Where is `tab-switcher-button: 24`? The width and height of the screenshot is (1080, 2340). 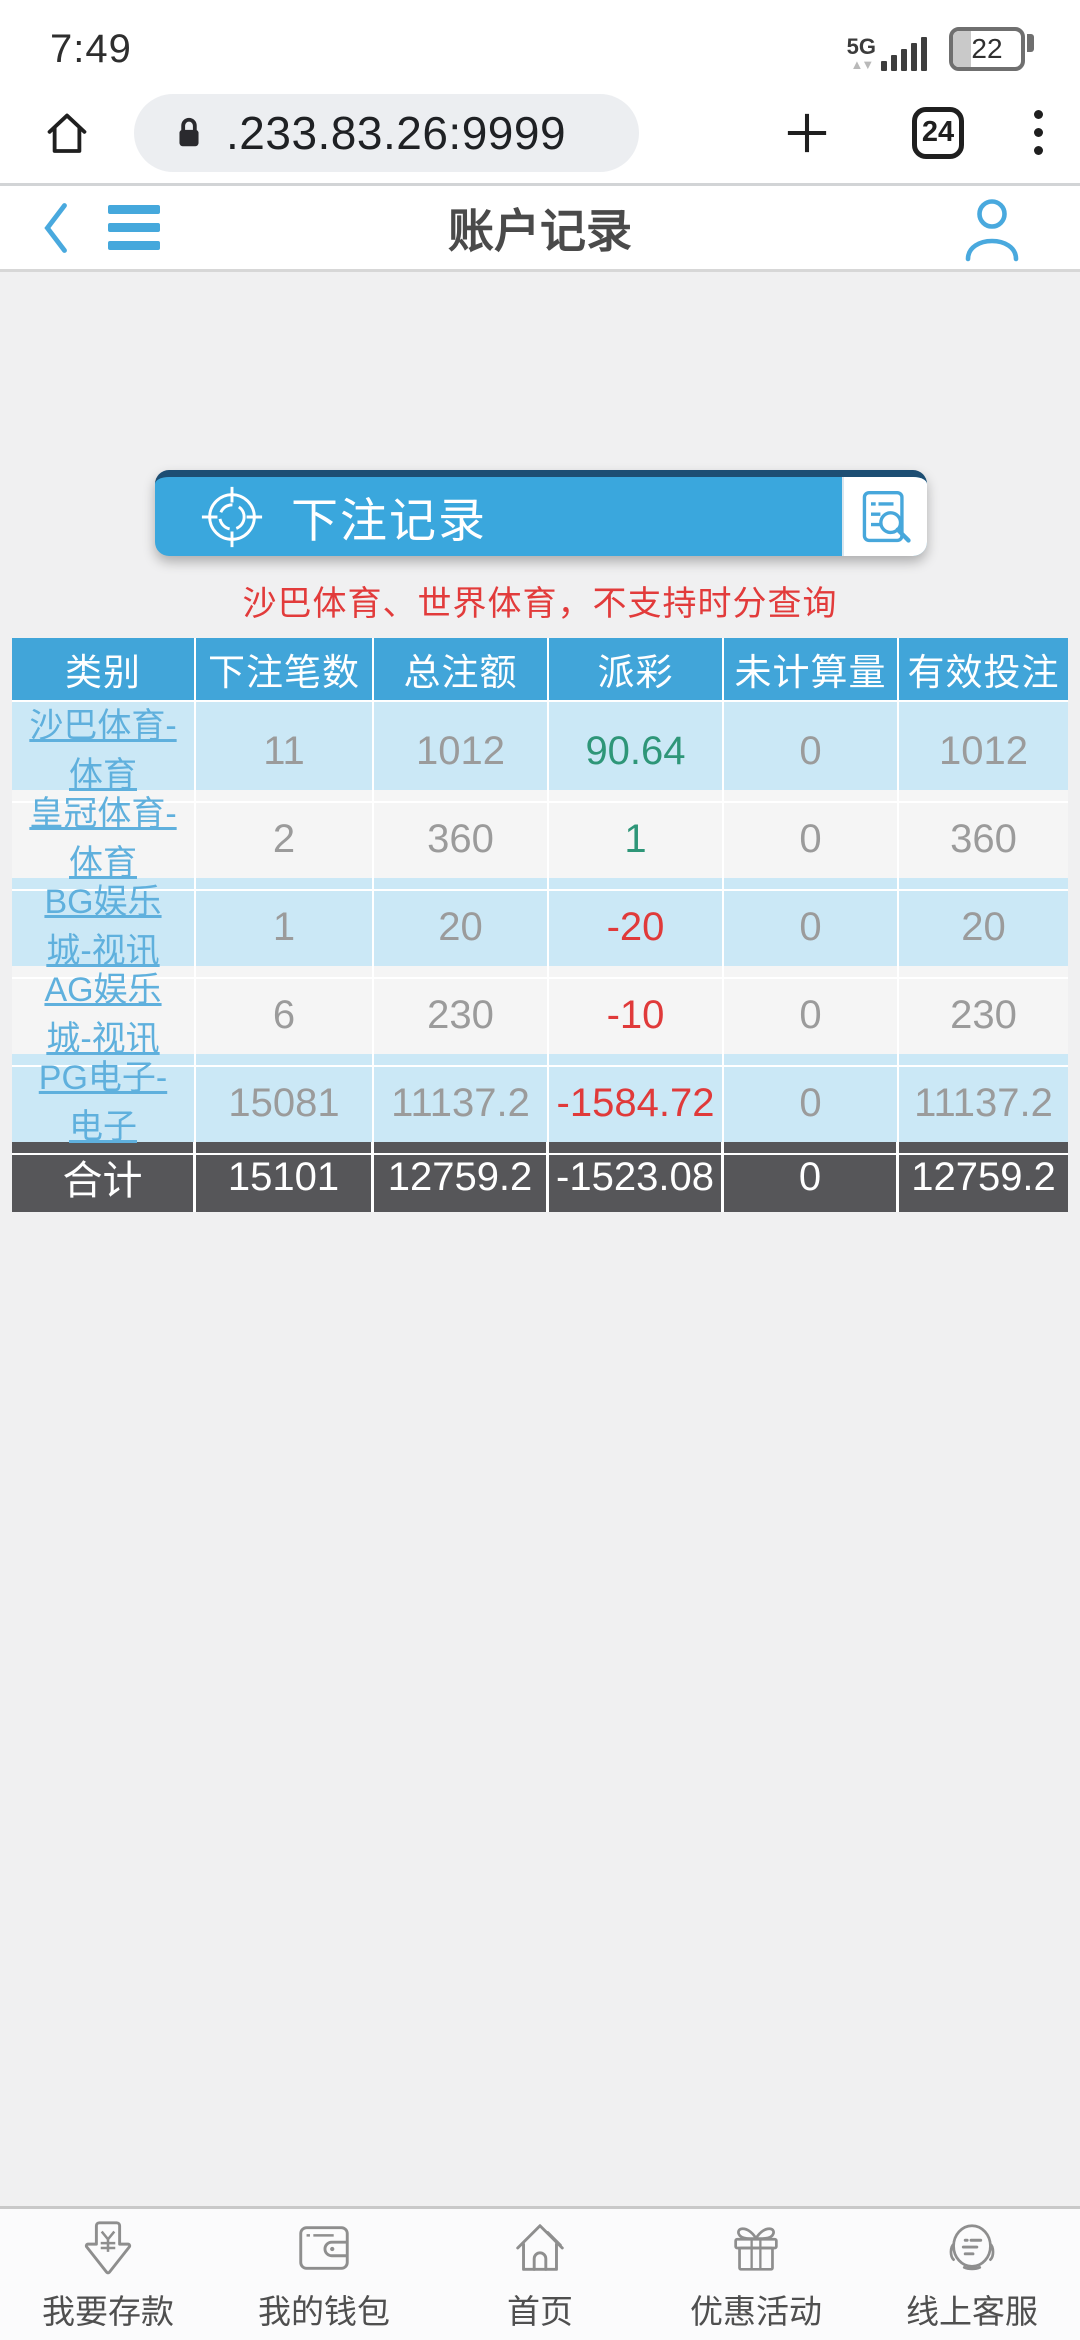 tab-switcher-button: 24 is located at coordinates (938, 132).